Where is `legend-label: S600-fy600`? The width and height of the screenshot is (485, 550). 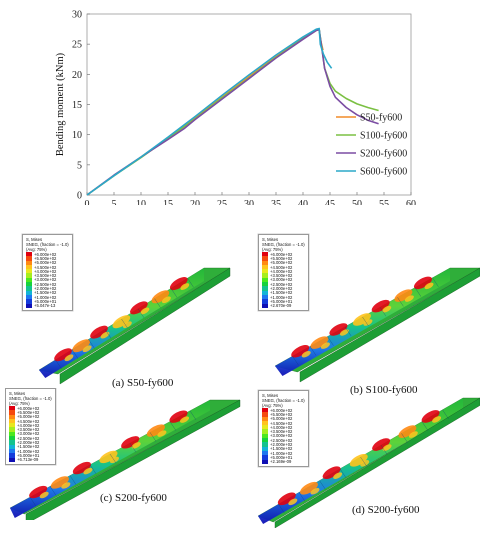
legend-label: S600-fy600 is located at coordinates (383, 172).